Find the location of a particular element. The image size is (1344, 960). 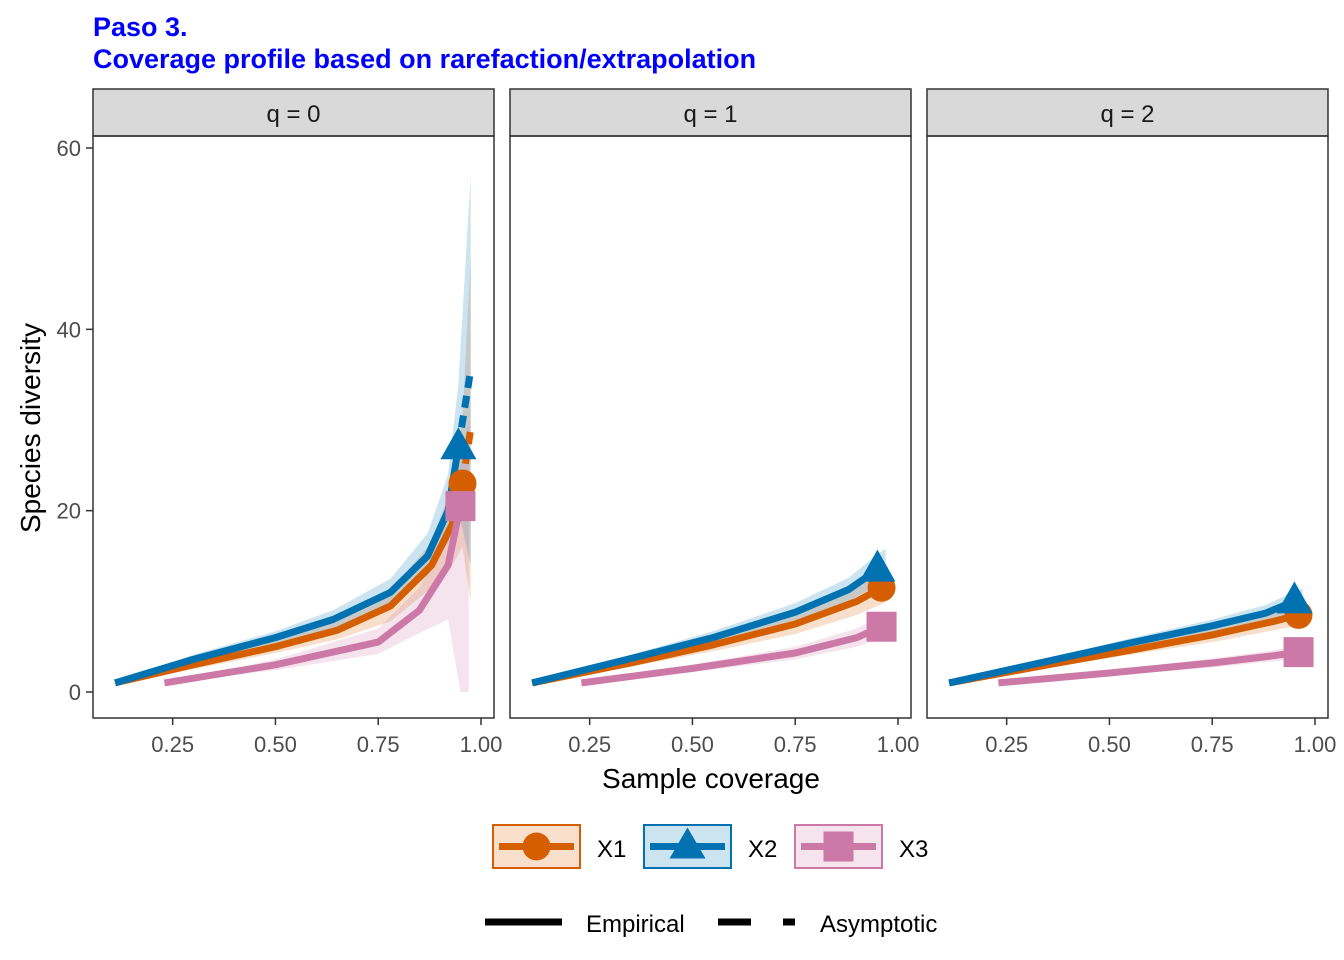

legend-item-empirical: Empirical is located at coordinates (585, 924).